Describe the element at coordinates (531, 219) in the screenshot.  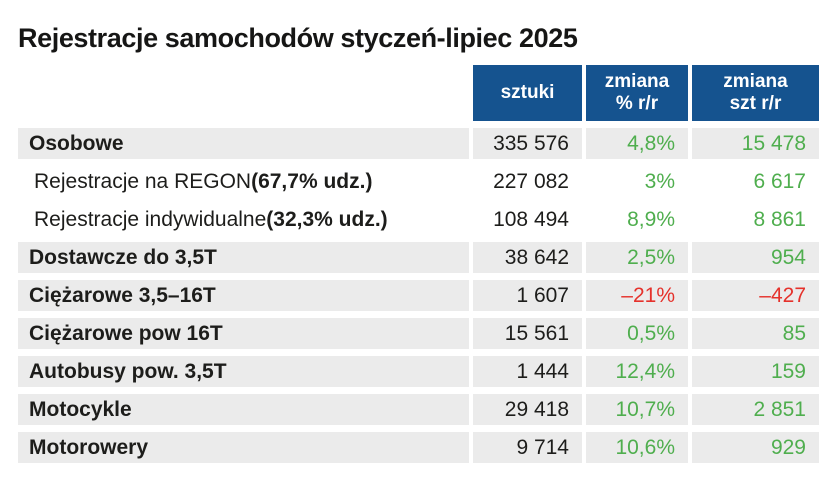
I see `indywidualne-sztuki: 108 494` at that location.